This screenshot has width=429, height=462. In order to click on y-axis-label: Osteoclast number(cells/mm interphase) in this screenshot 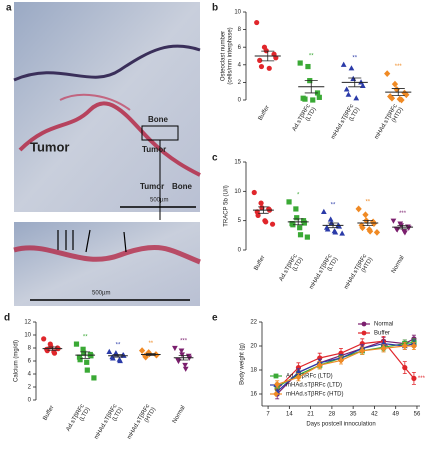, I will do `click(226, 55)`.